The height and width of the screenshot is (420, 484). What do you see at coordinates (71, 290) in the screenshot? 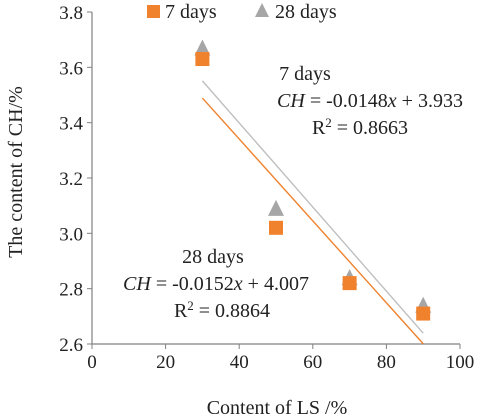
I see `y-tick-label: 2.8` at bounding box center [71, 290].